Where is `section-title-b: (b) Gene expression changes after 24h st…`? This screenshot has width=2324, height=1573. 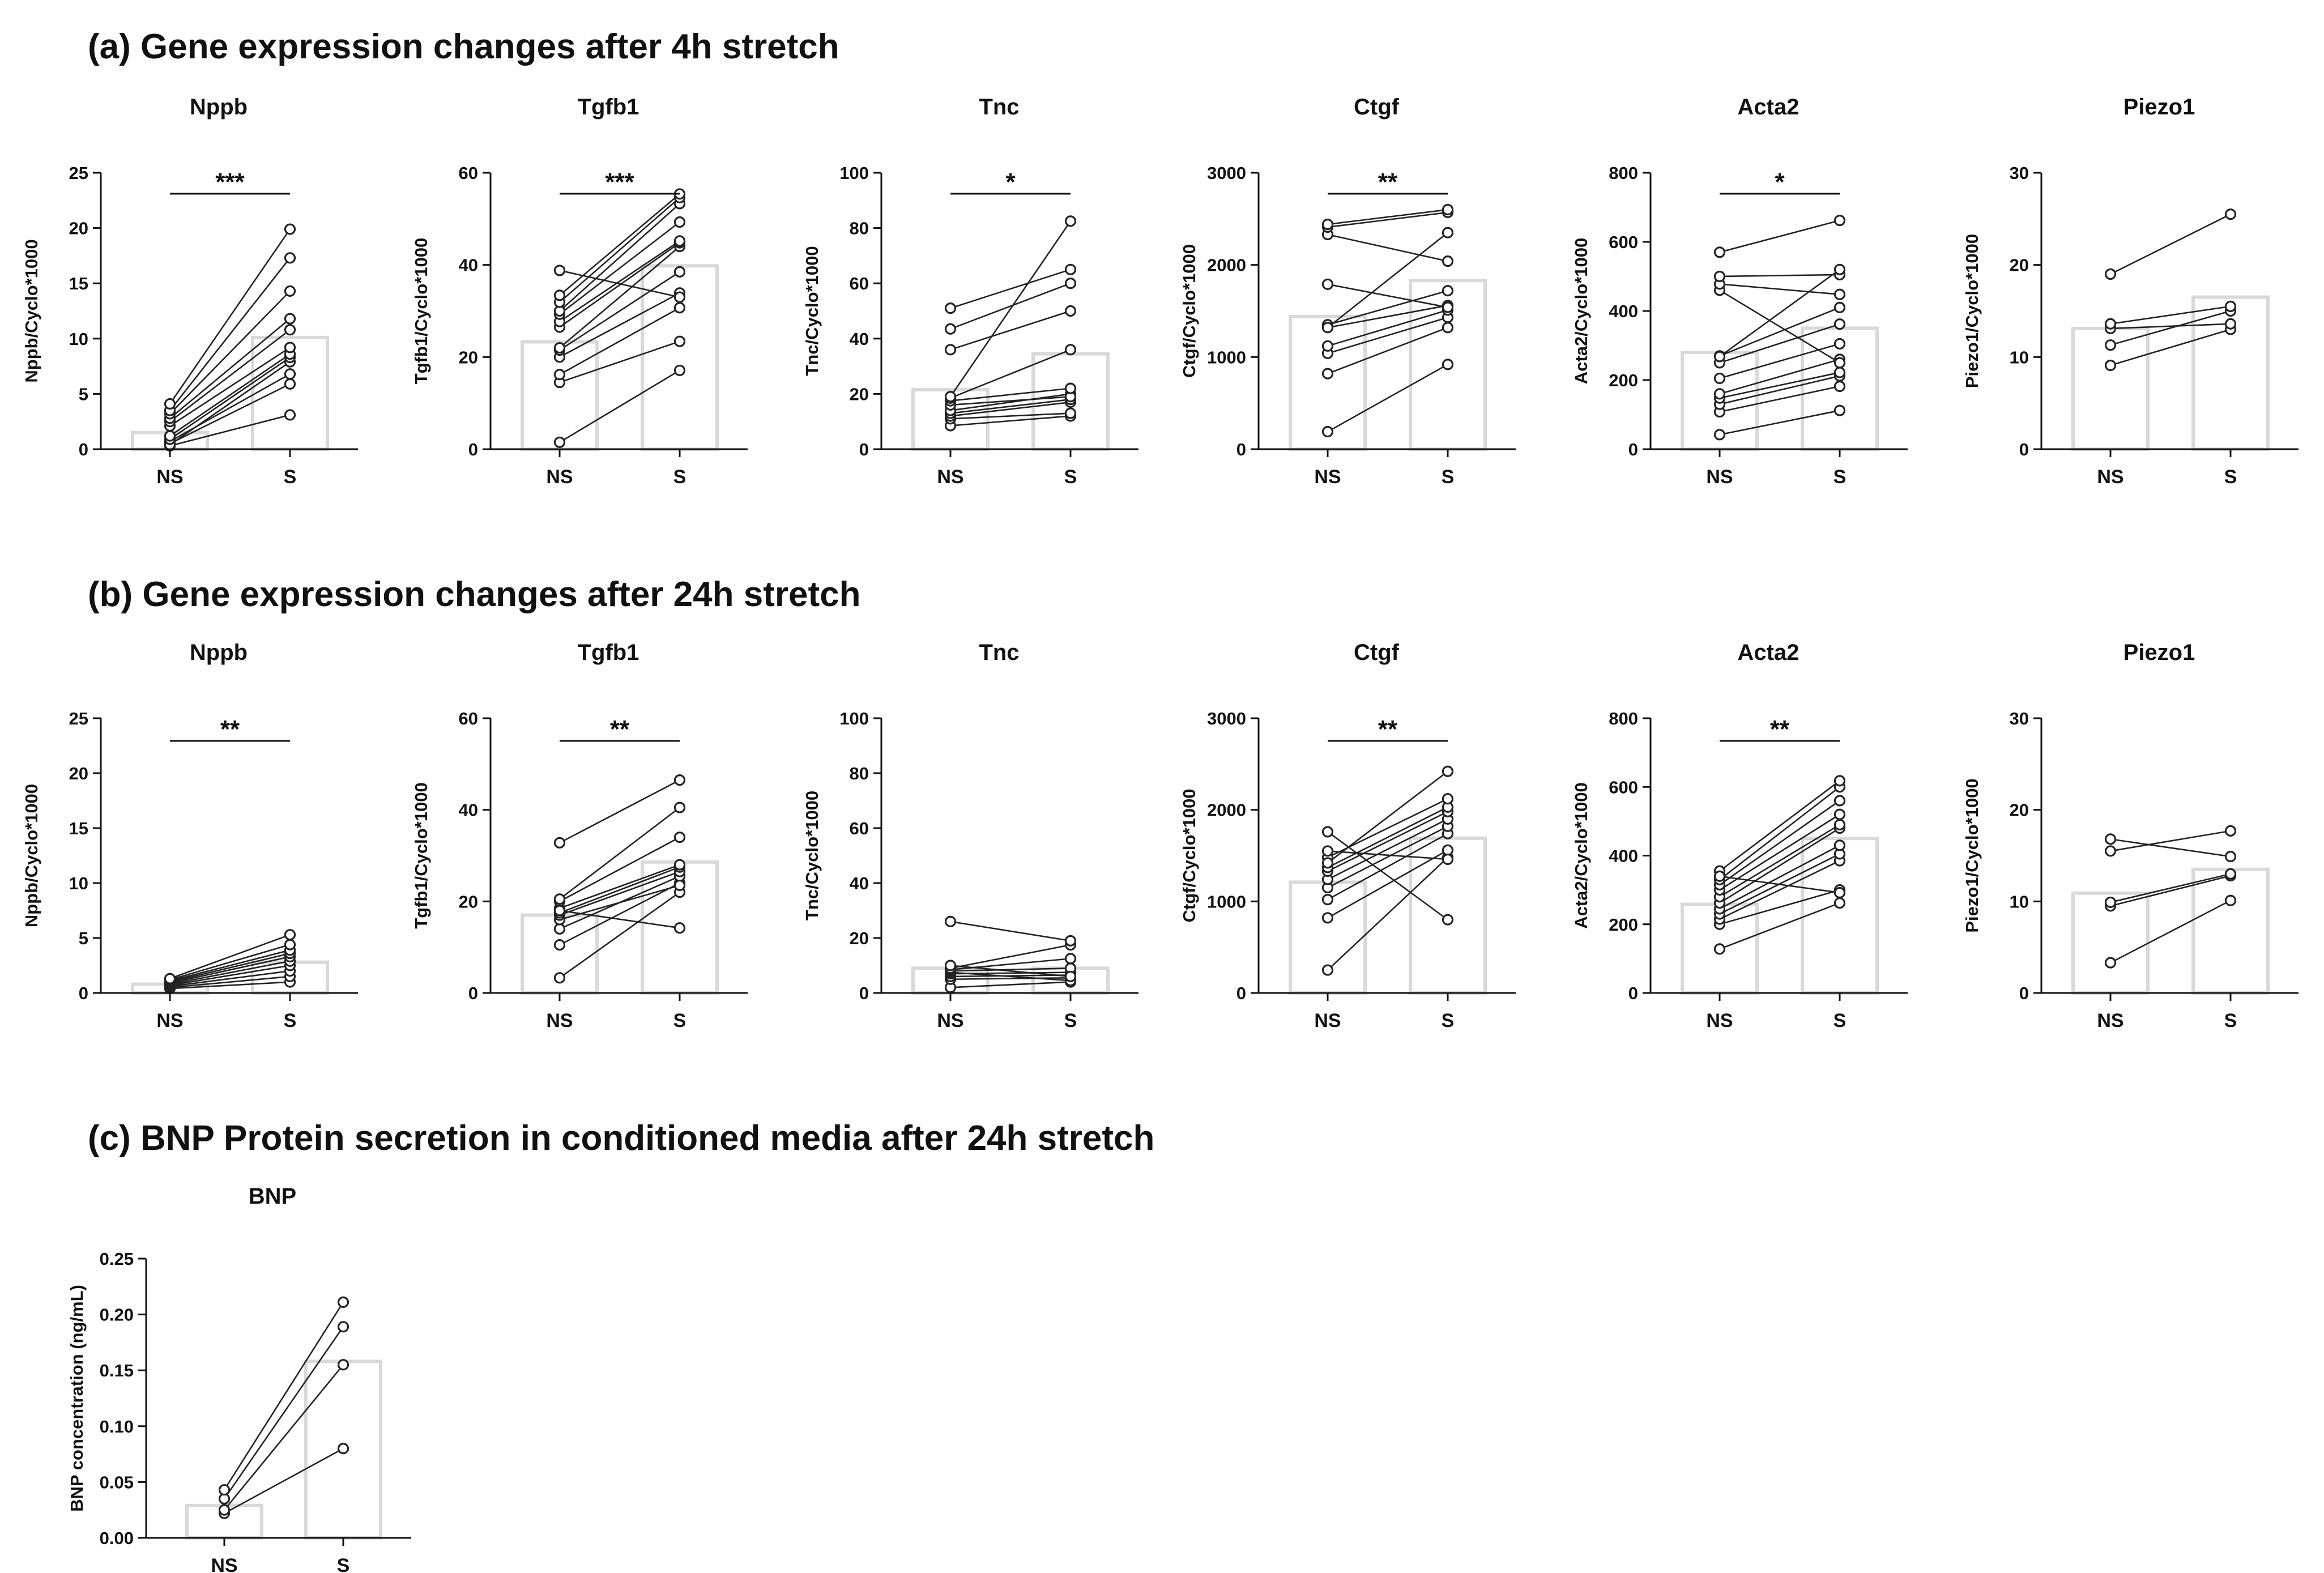 section-title-b: (b) Gene expression changes after 24h st… is located at coordinates (474, 594).